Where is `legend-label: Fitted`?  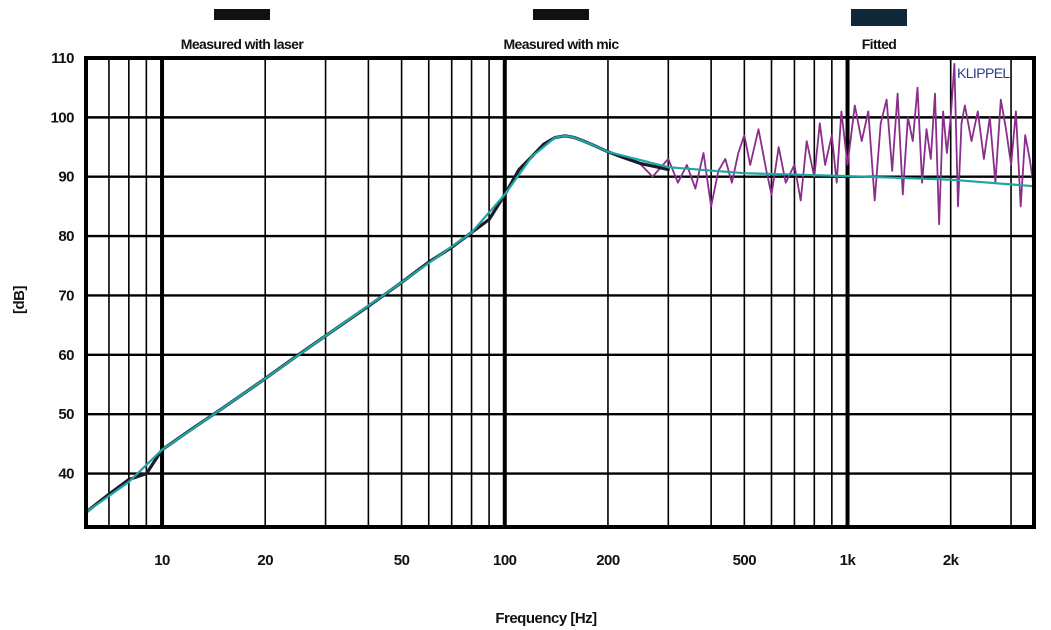
legend-label: Fitted is located at coordinates (879, 44).